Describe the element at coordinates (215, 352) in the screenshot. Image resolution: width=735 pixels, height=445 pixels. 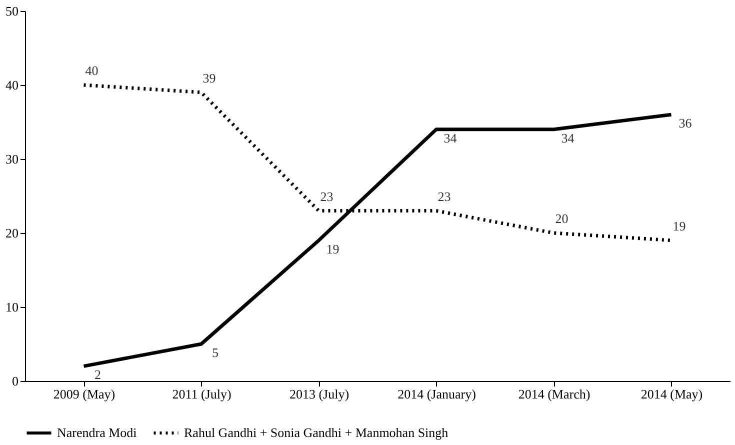
I see `data-label: 5` at that location.